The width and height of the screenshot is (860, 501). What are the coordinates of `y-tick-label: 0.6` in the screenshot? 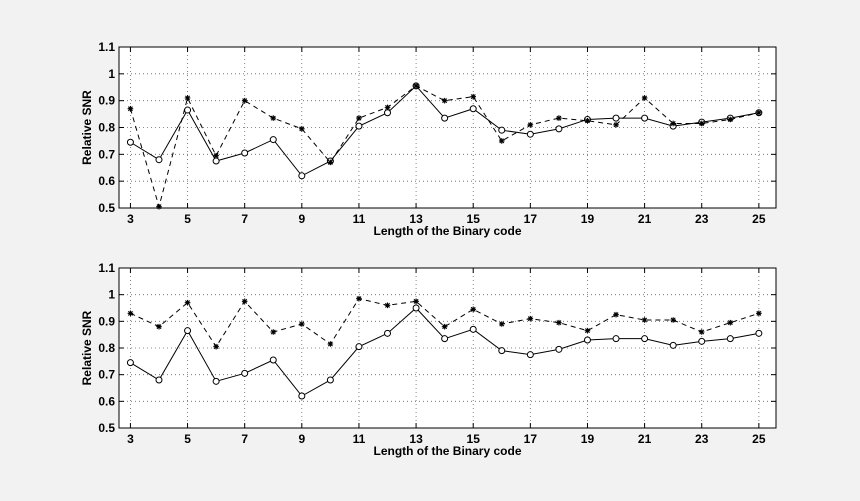 It's located at (106, 401).